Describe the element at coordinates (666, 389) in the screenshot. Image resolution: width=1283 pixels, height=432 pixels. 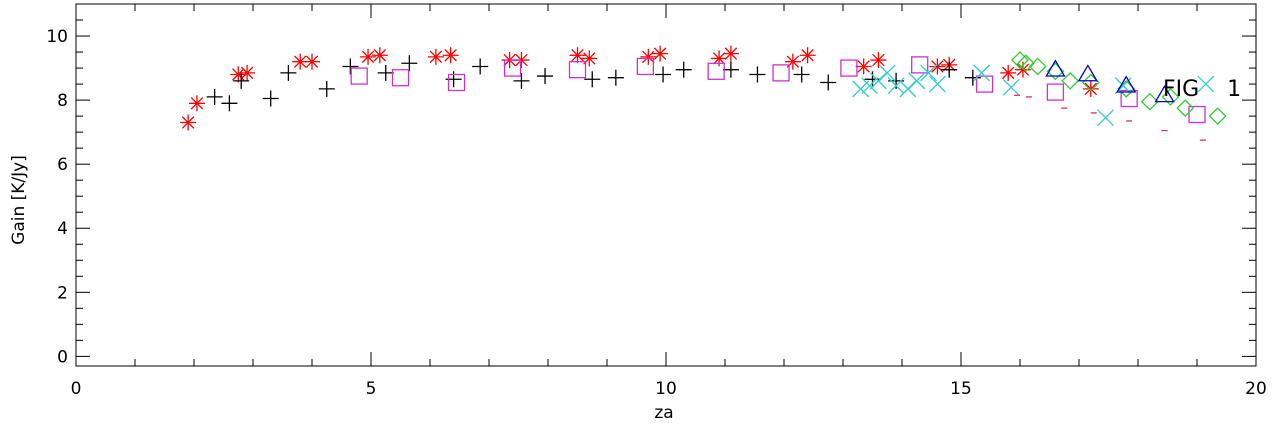
I see `x-tick-label: 10` at that location.